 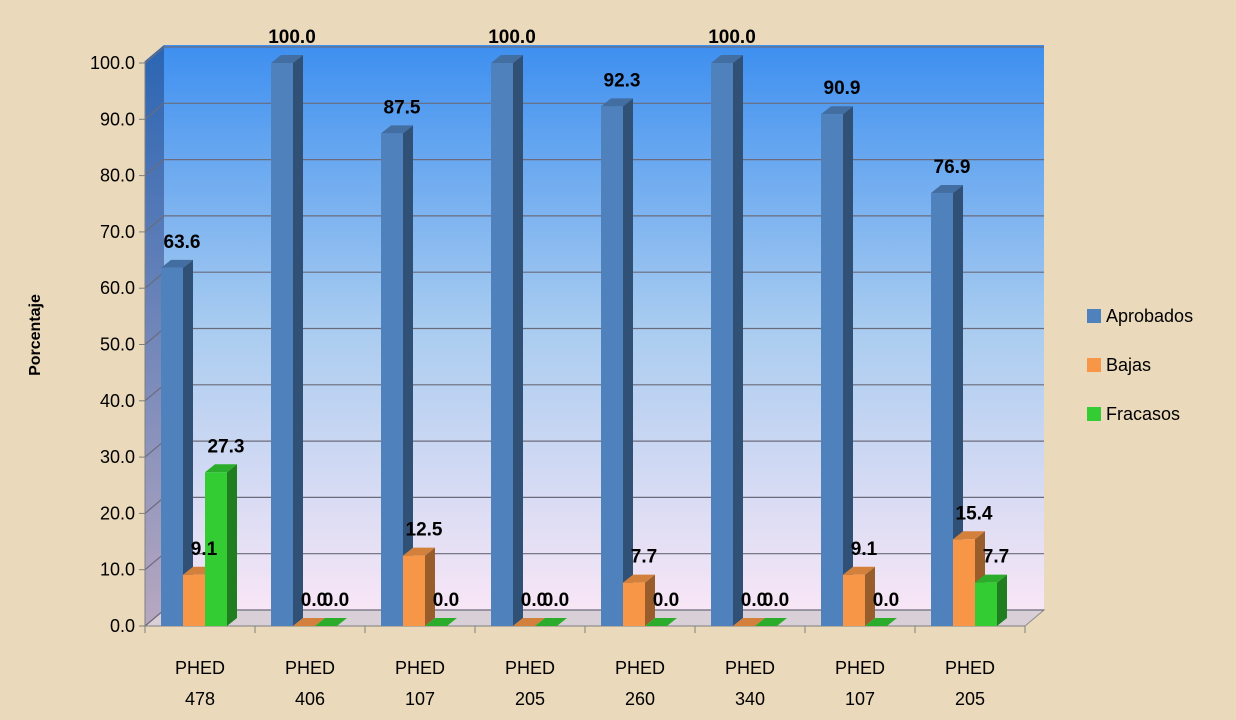 I want to click on data-label: 92.3, so click(x=622, y=80).